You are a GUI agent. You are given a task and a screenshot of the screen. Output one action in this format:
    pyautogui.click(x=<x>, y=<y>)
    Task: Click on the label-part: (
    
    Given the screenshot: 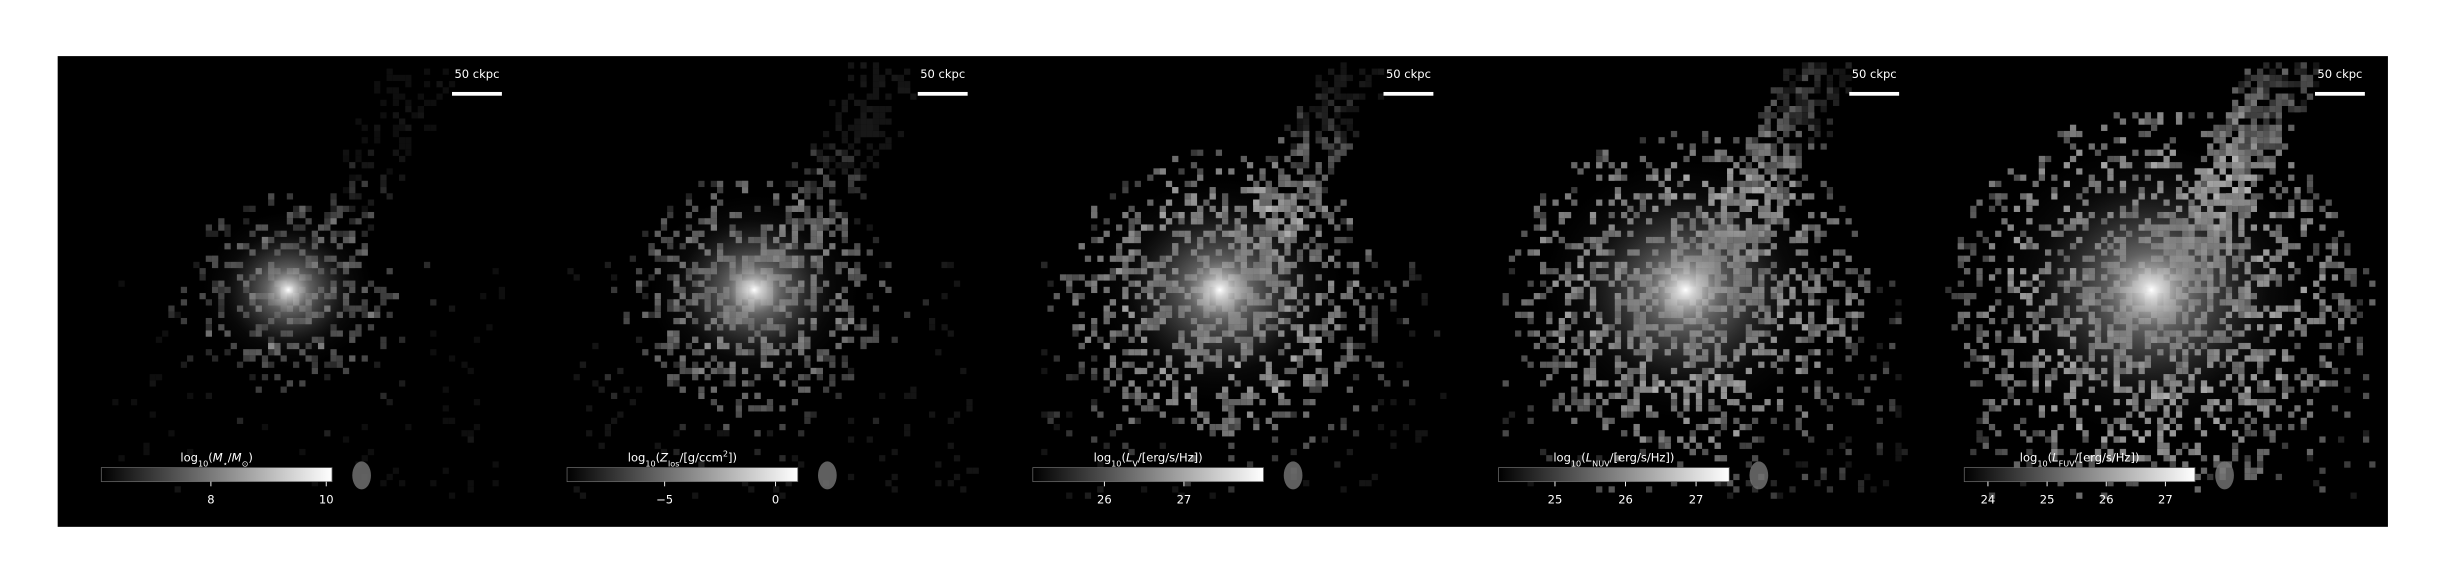 What is the action you would take?
    pyautogui.click(x=1583, y=457)
    